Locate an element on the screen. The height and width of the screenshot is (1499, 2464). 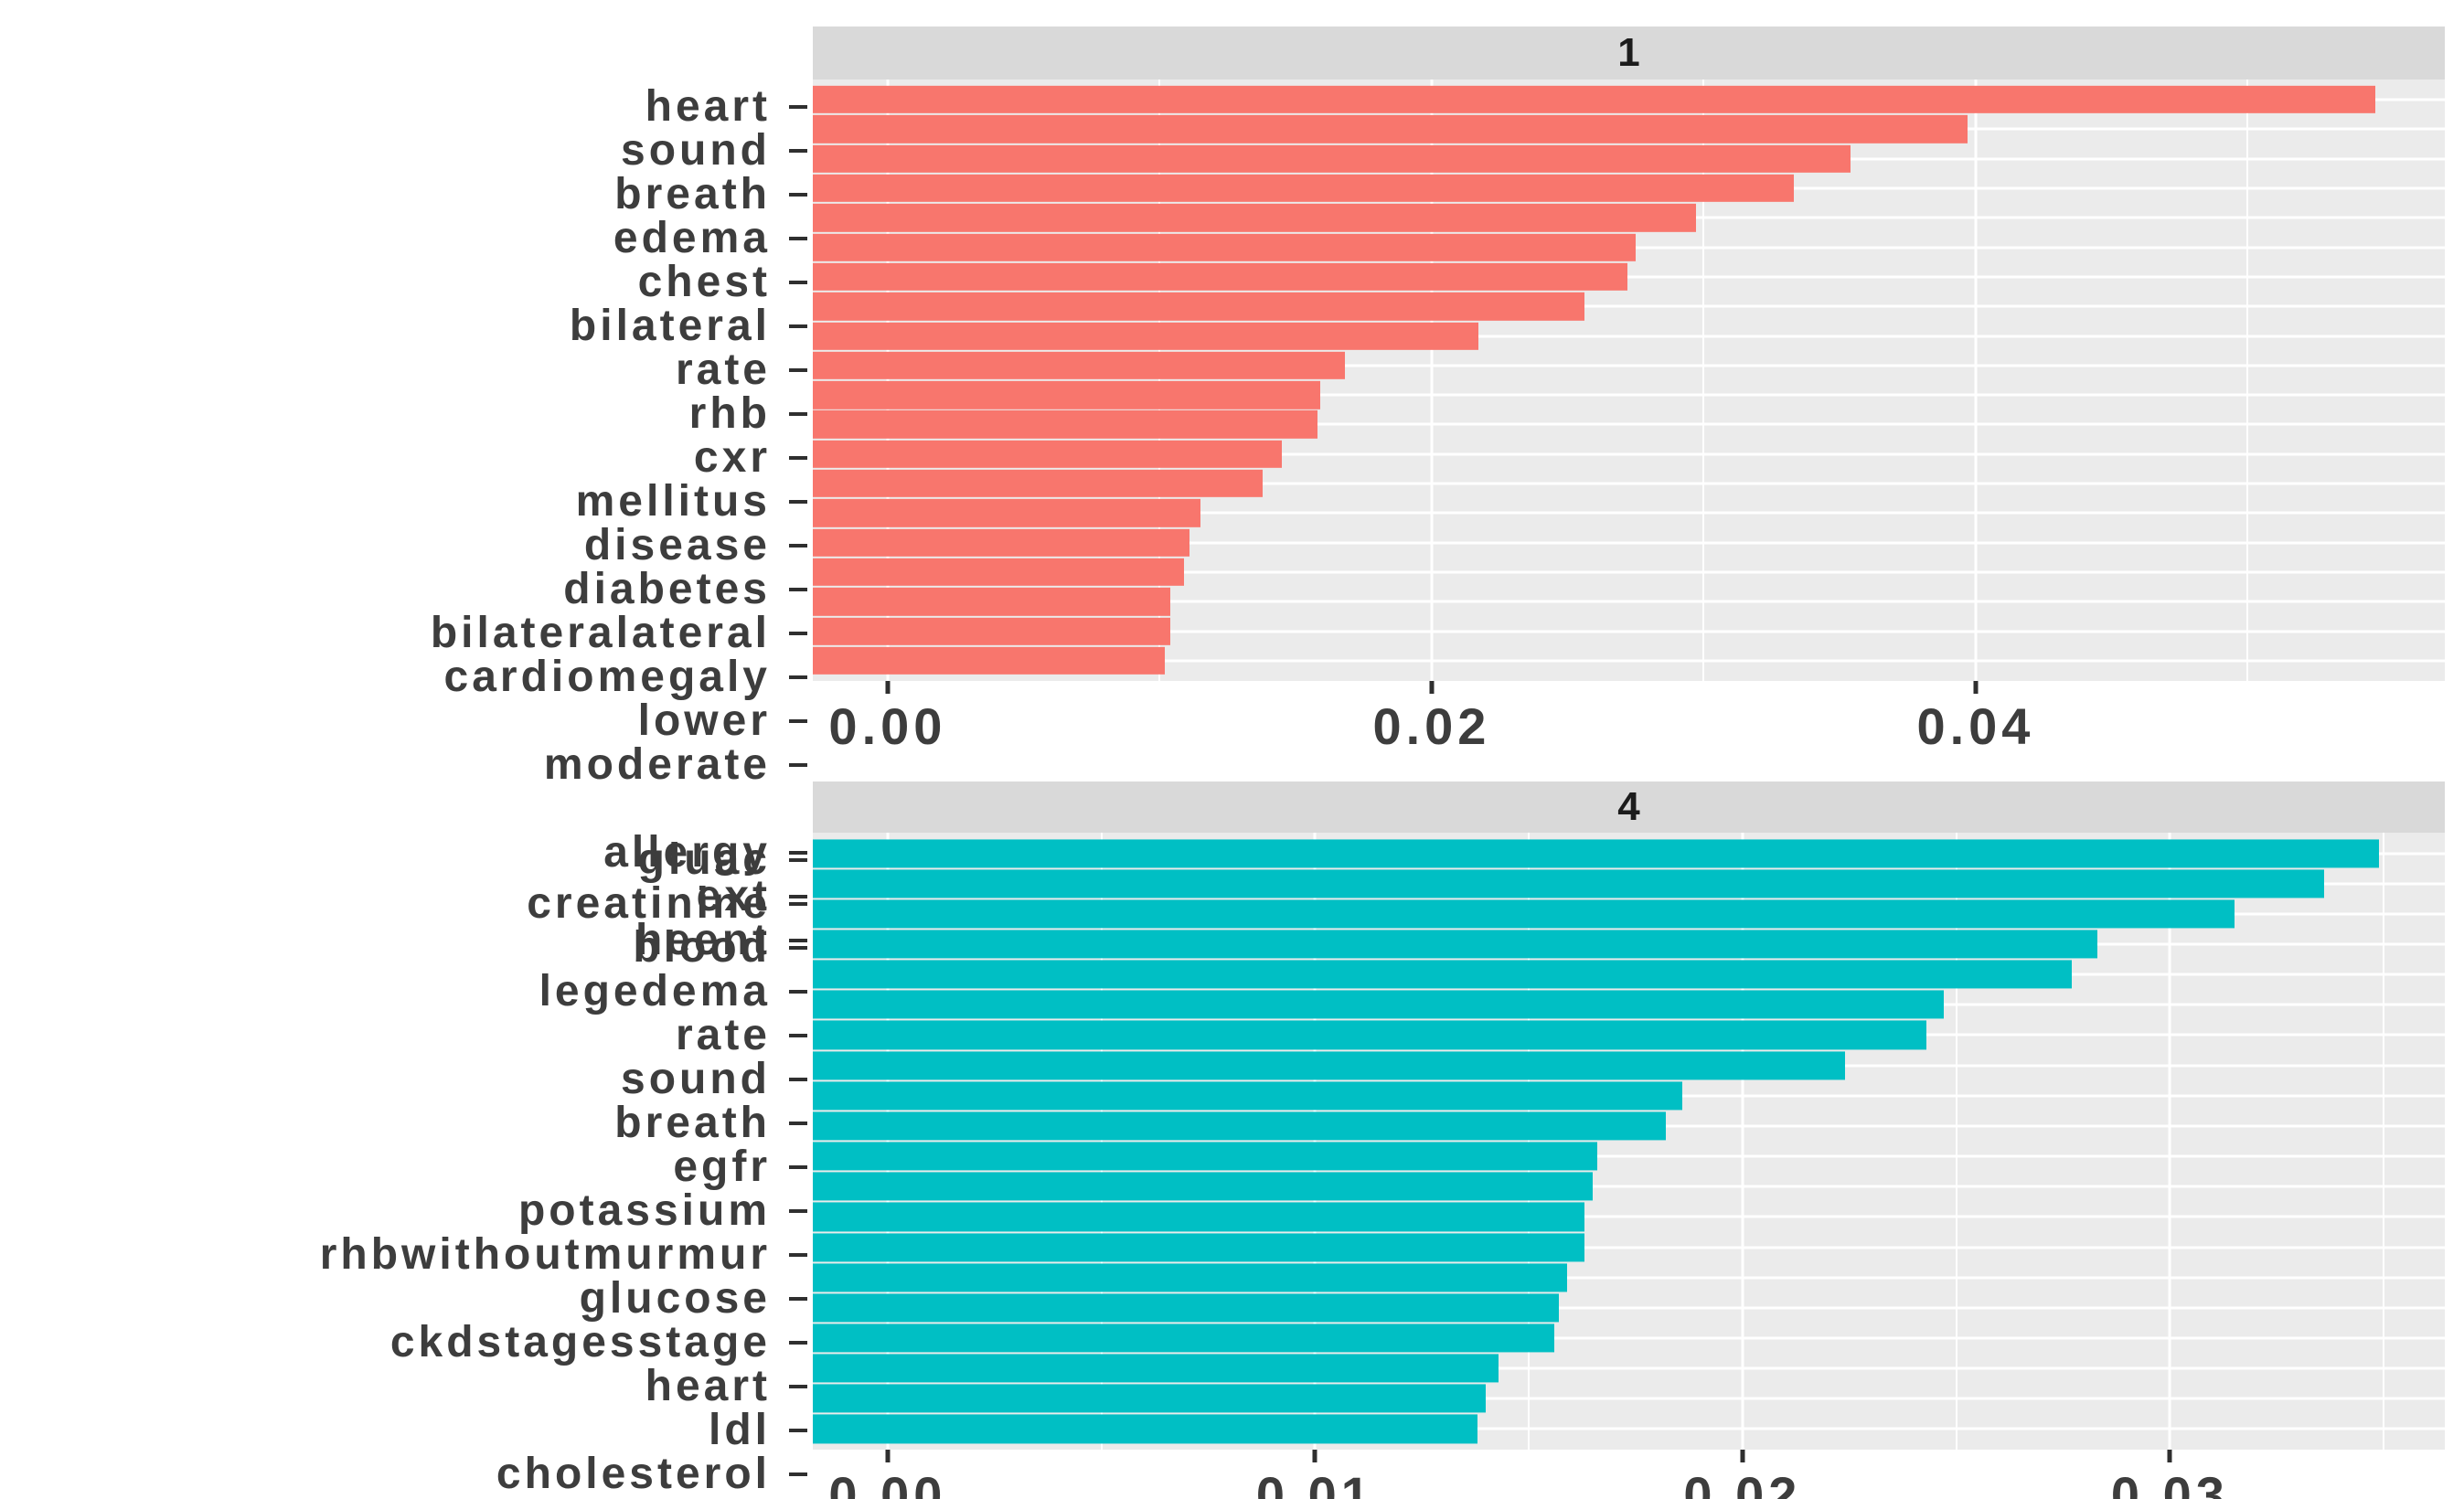
y-label-rate: rate is located at coordinates (406, 1036).